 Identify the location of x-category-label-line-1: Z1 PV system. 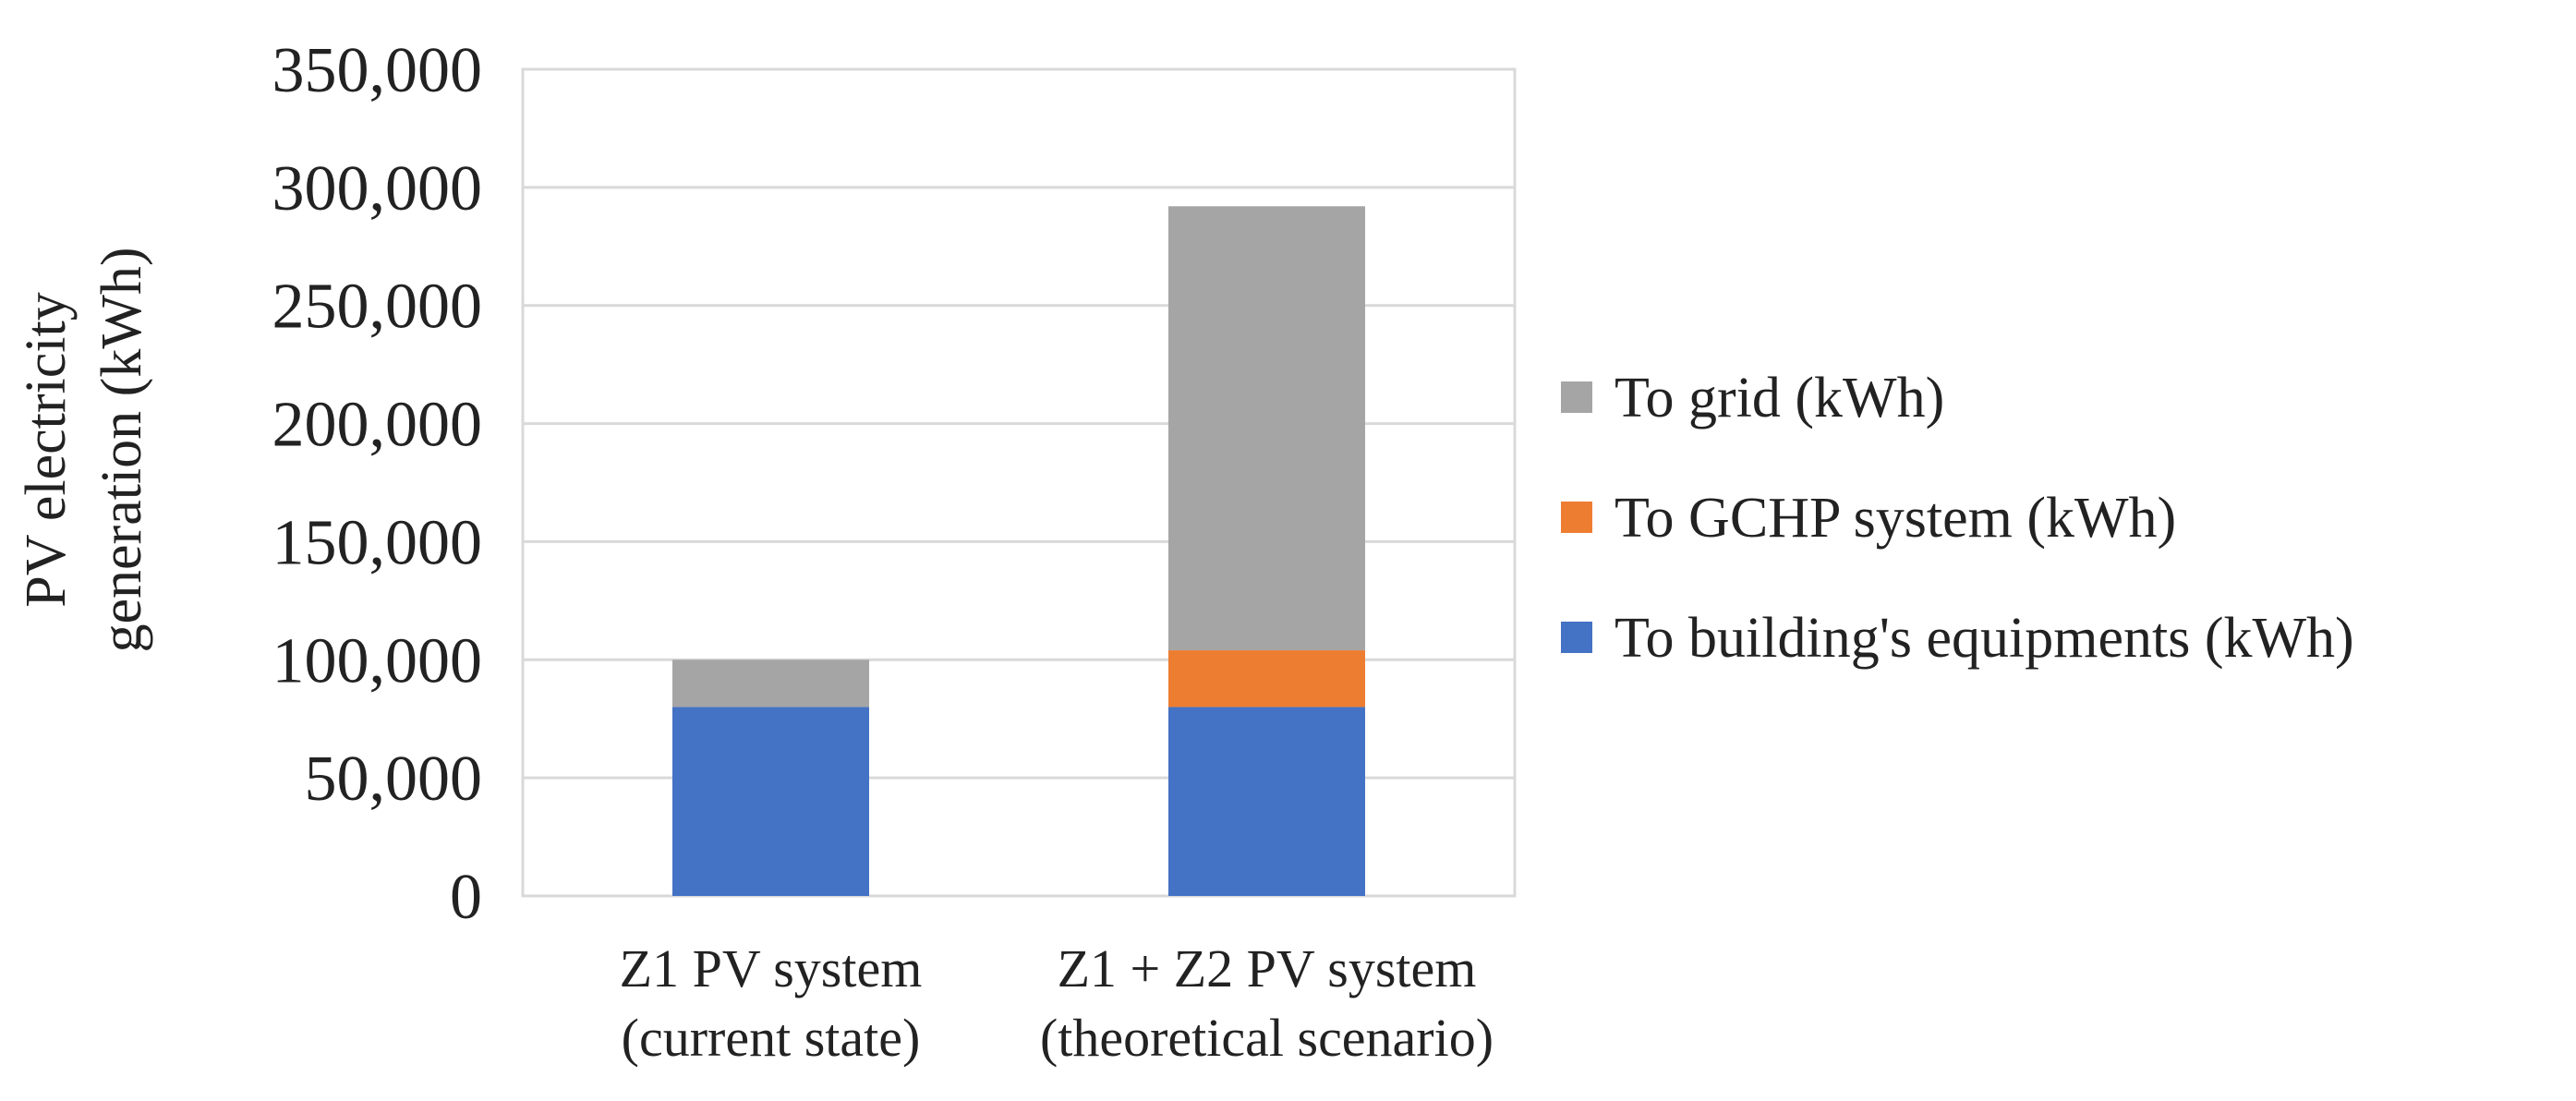
(771, 968).